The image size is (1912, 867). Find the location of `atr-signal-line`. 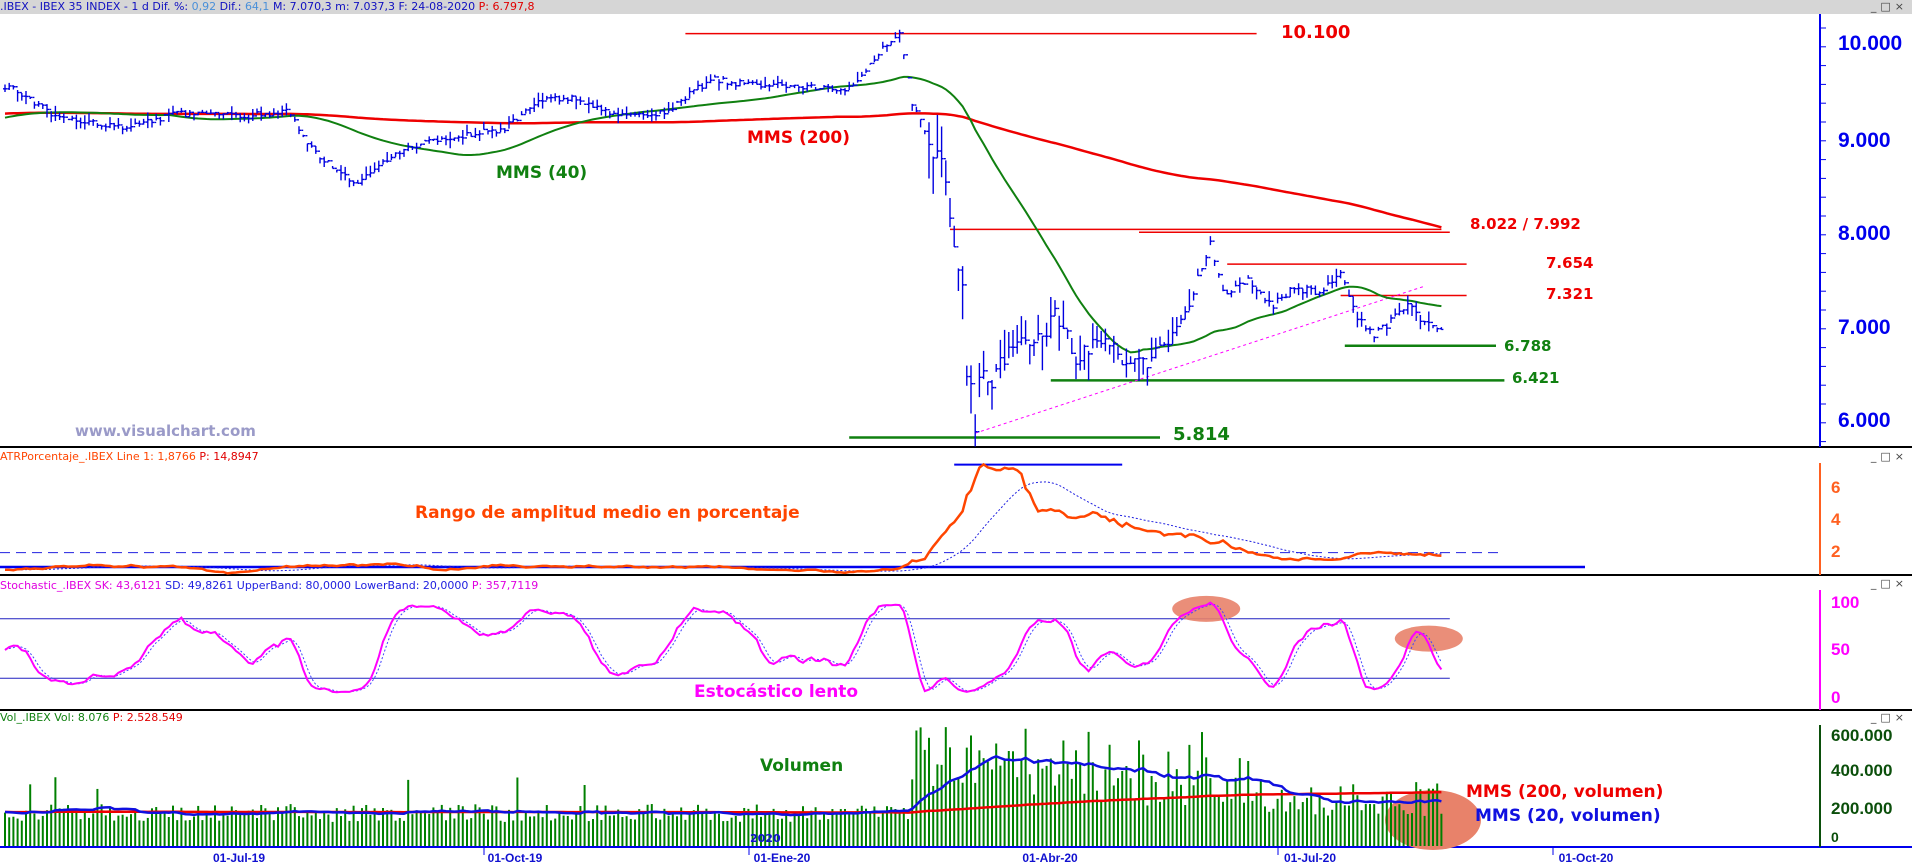

atr-signal-line is located at coordinates (723, 526).